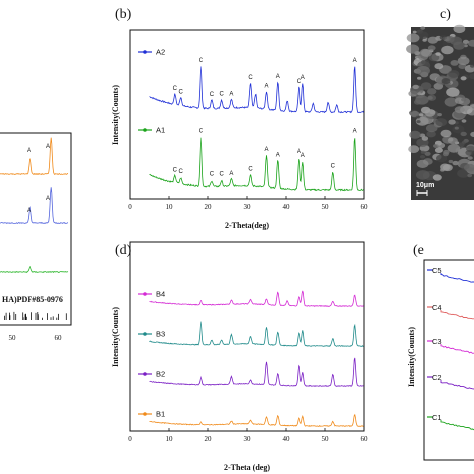 This screenshot has width=474, height=474. What do you see at coordinates (145, 294) in the screenshot?
I see `legend-marker-b4` at bounding box center [145, 294].